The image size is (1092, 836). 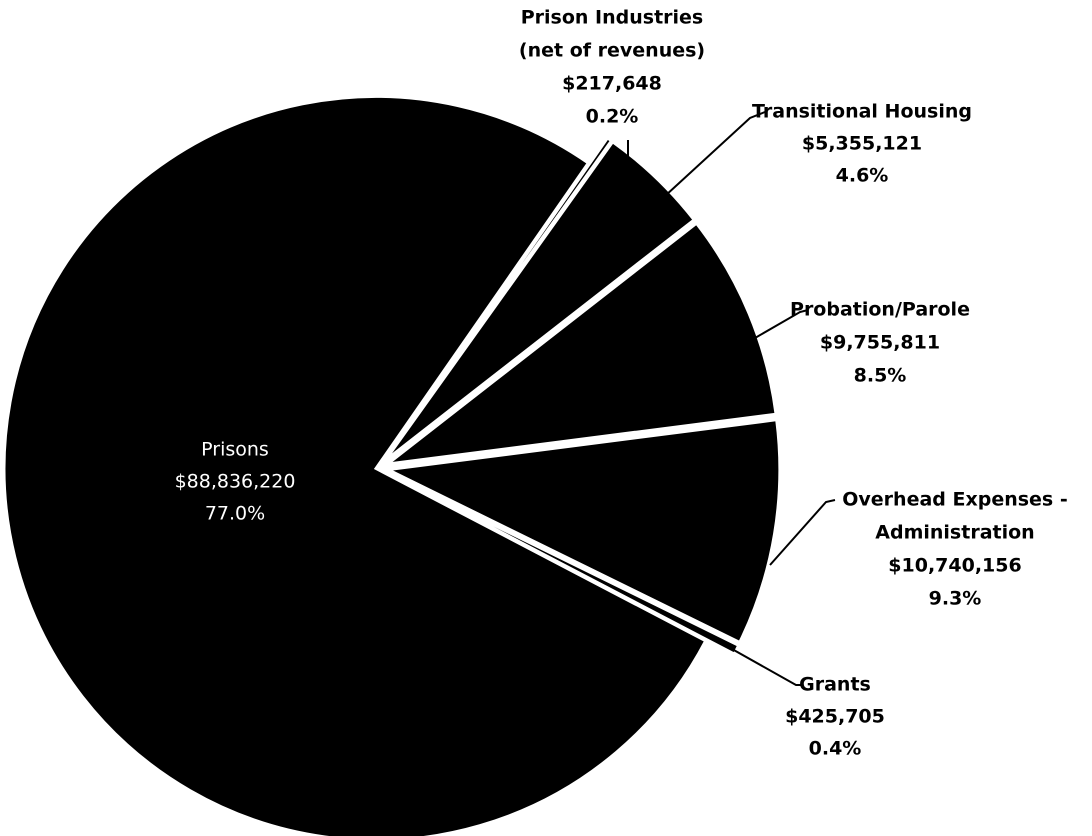 I want to click on percent-label: 0.2%, so click(x=612, y=117).